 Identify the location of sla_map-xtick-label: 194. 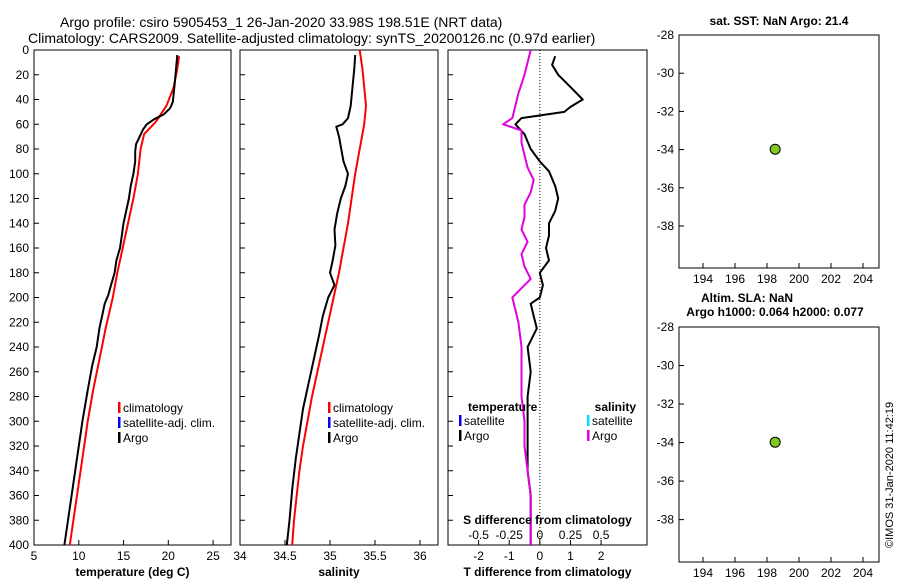
(703, 573).